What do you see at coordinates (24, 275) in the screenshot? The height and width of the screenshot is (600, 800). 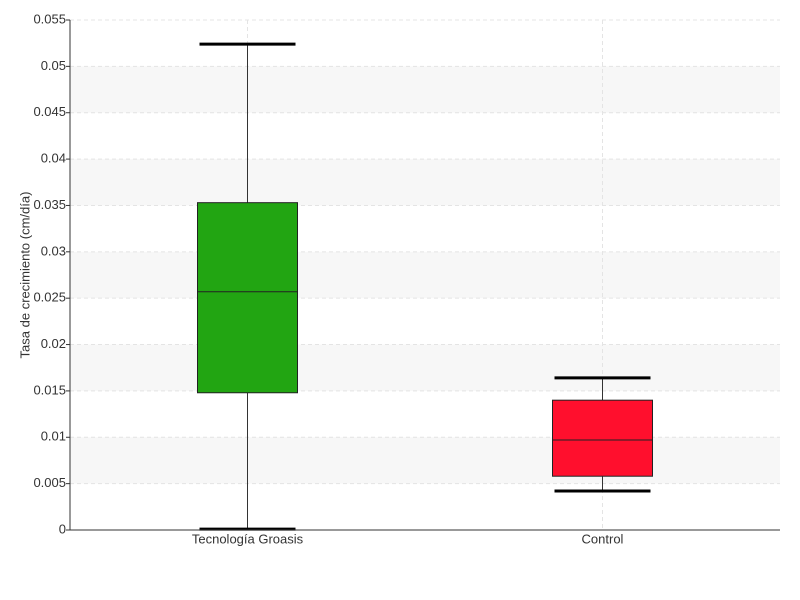 I see `y-axis-title: Tasa de crecimiento (cm/día)` at bounding box center [24, 275].